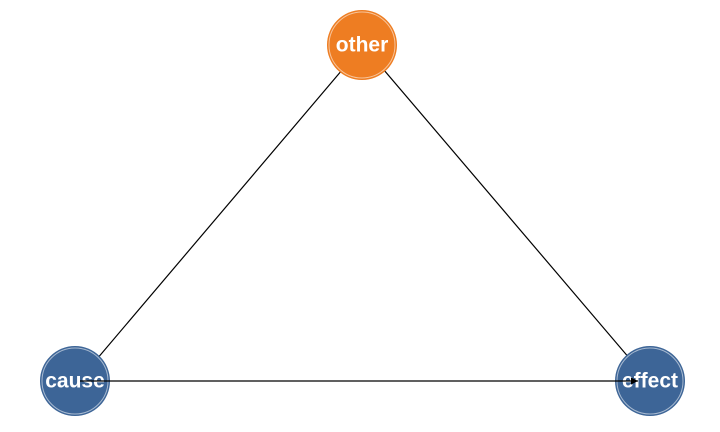 The height and width of the screenshot is (432, 720). I want to click on node-cause-label: cause, so click(75, 381).